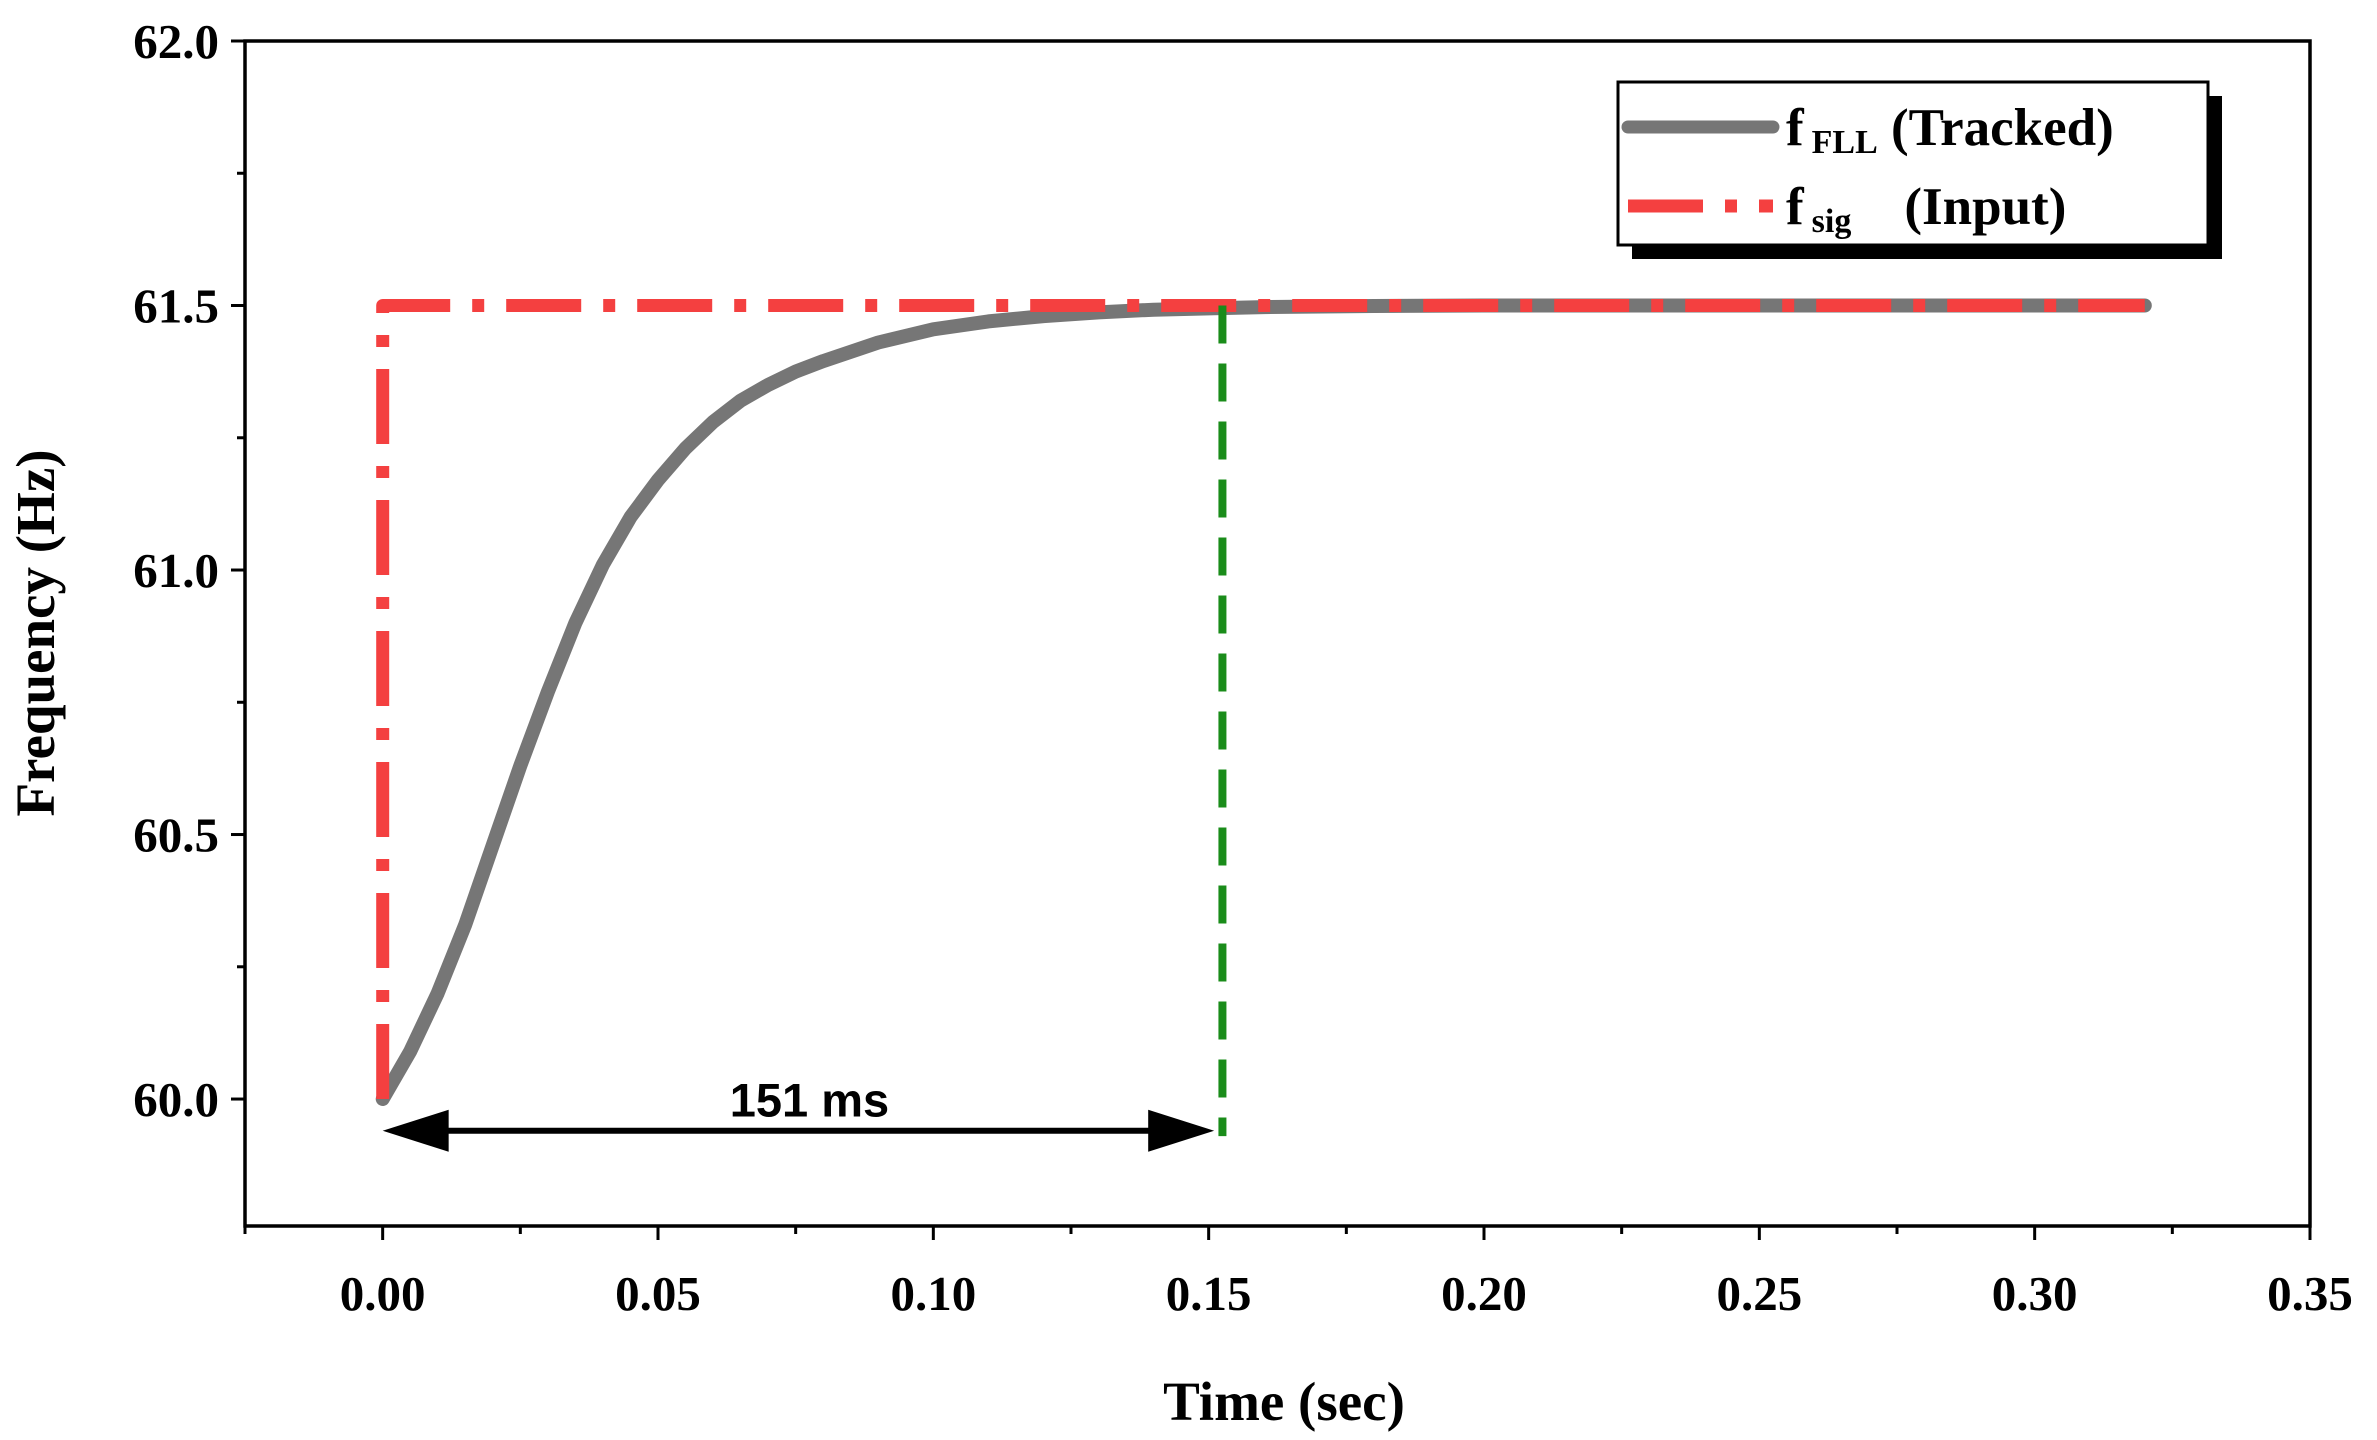  Describe the element at coordinates (383, 1293) in the screenshot. I see `x-tick-label: 0.00` at that location.